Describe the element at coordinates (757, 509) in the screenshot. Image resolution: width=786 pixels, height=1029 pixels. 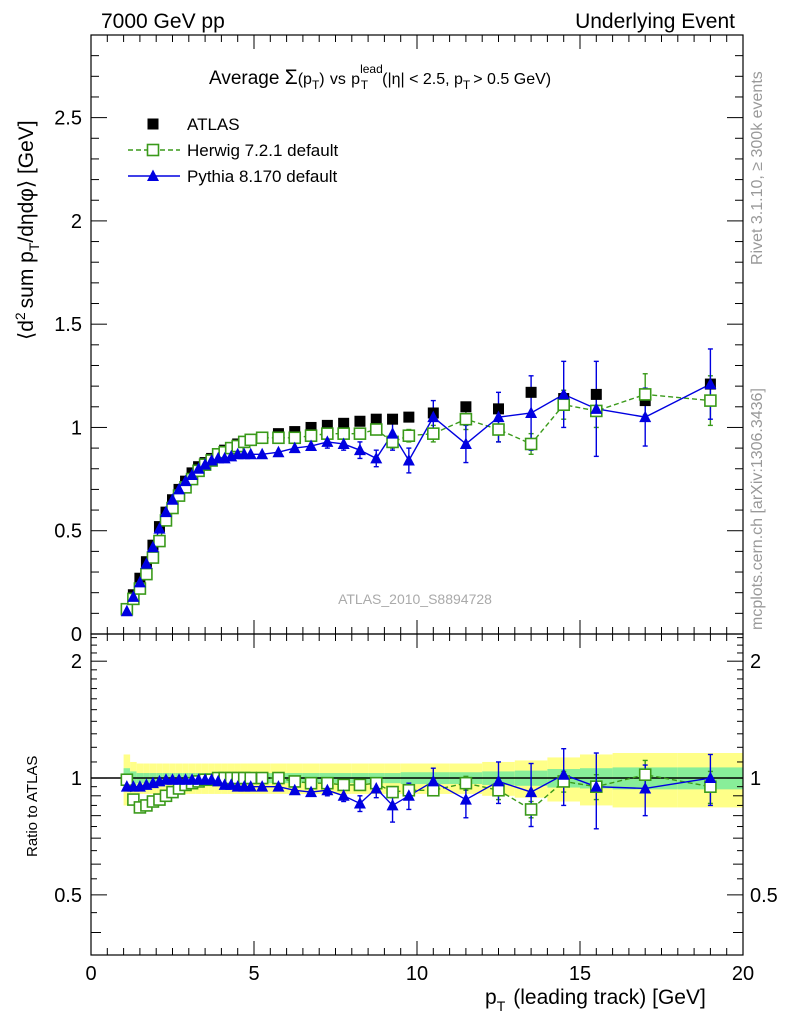
I see `mcplots-label: mcplots.cern.ch [arXiv:1306.3436]` at that location.